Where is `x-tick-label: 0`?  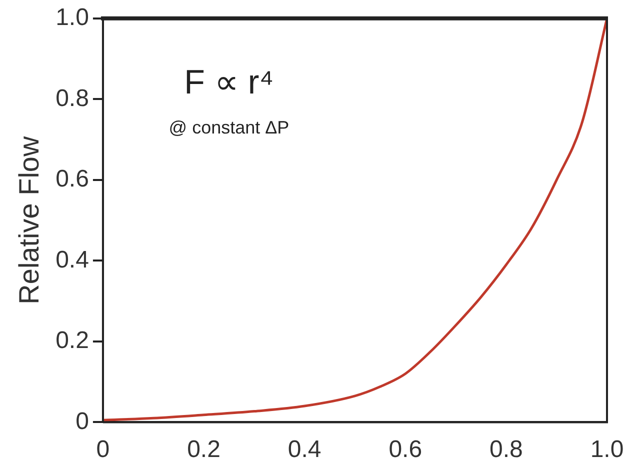 x-tick-label: 0 is located at coordinates (103, 450).